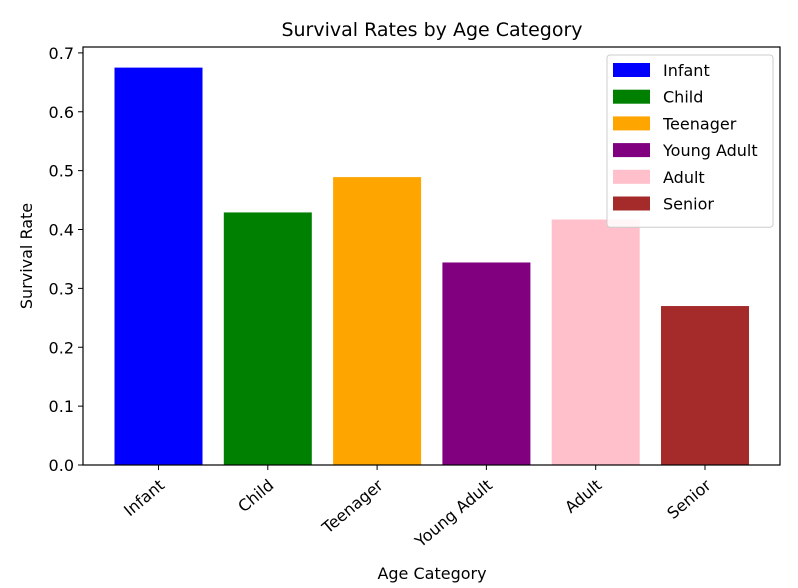 Image resolution: width=798 pixels, height=588 pixels. I want to click on y-tick-label-4: 0.4, so click(61, 230).